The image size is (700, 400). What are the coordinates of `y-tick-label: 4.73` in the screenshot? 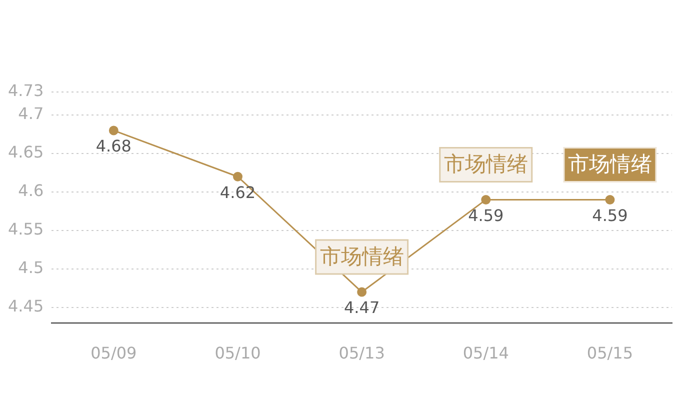 It's located at (26, 90).